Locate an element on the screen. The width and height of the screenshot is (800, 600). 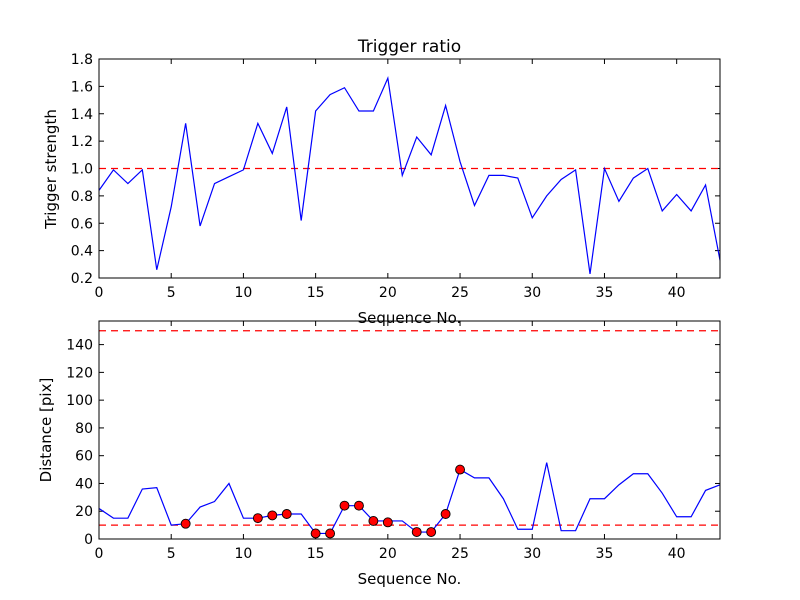
y-tick-label: 0.4 is located at coordinates (82, 252).